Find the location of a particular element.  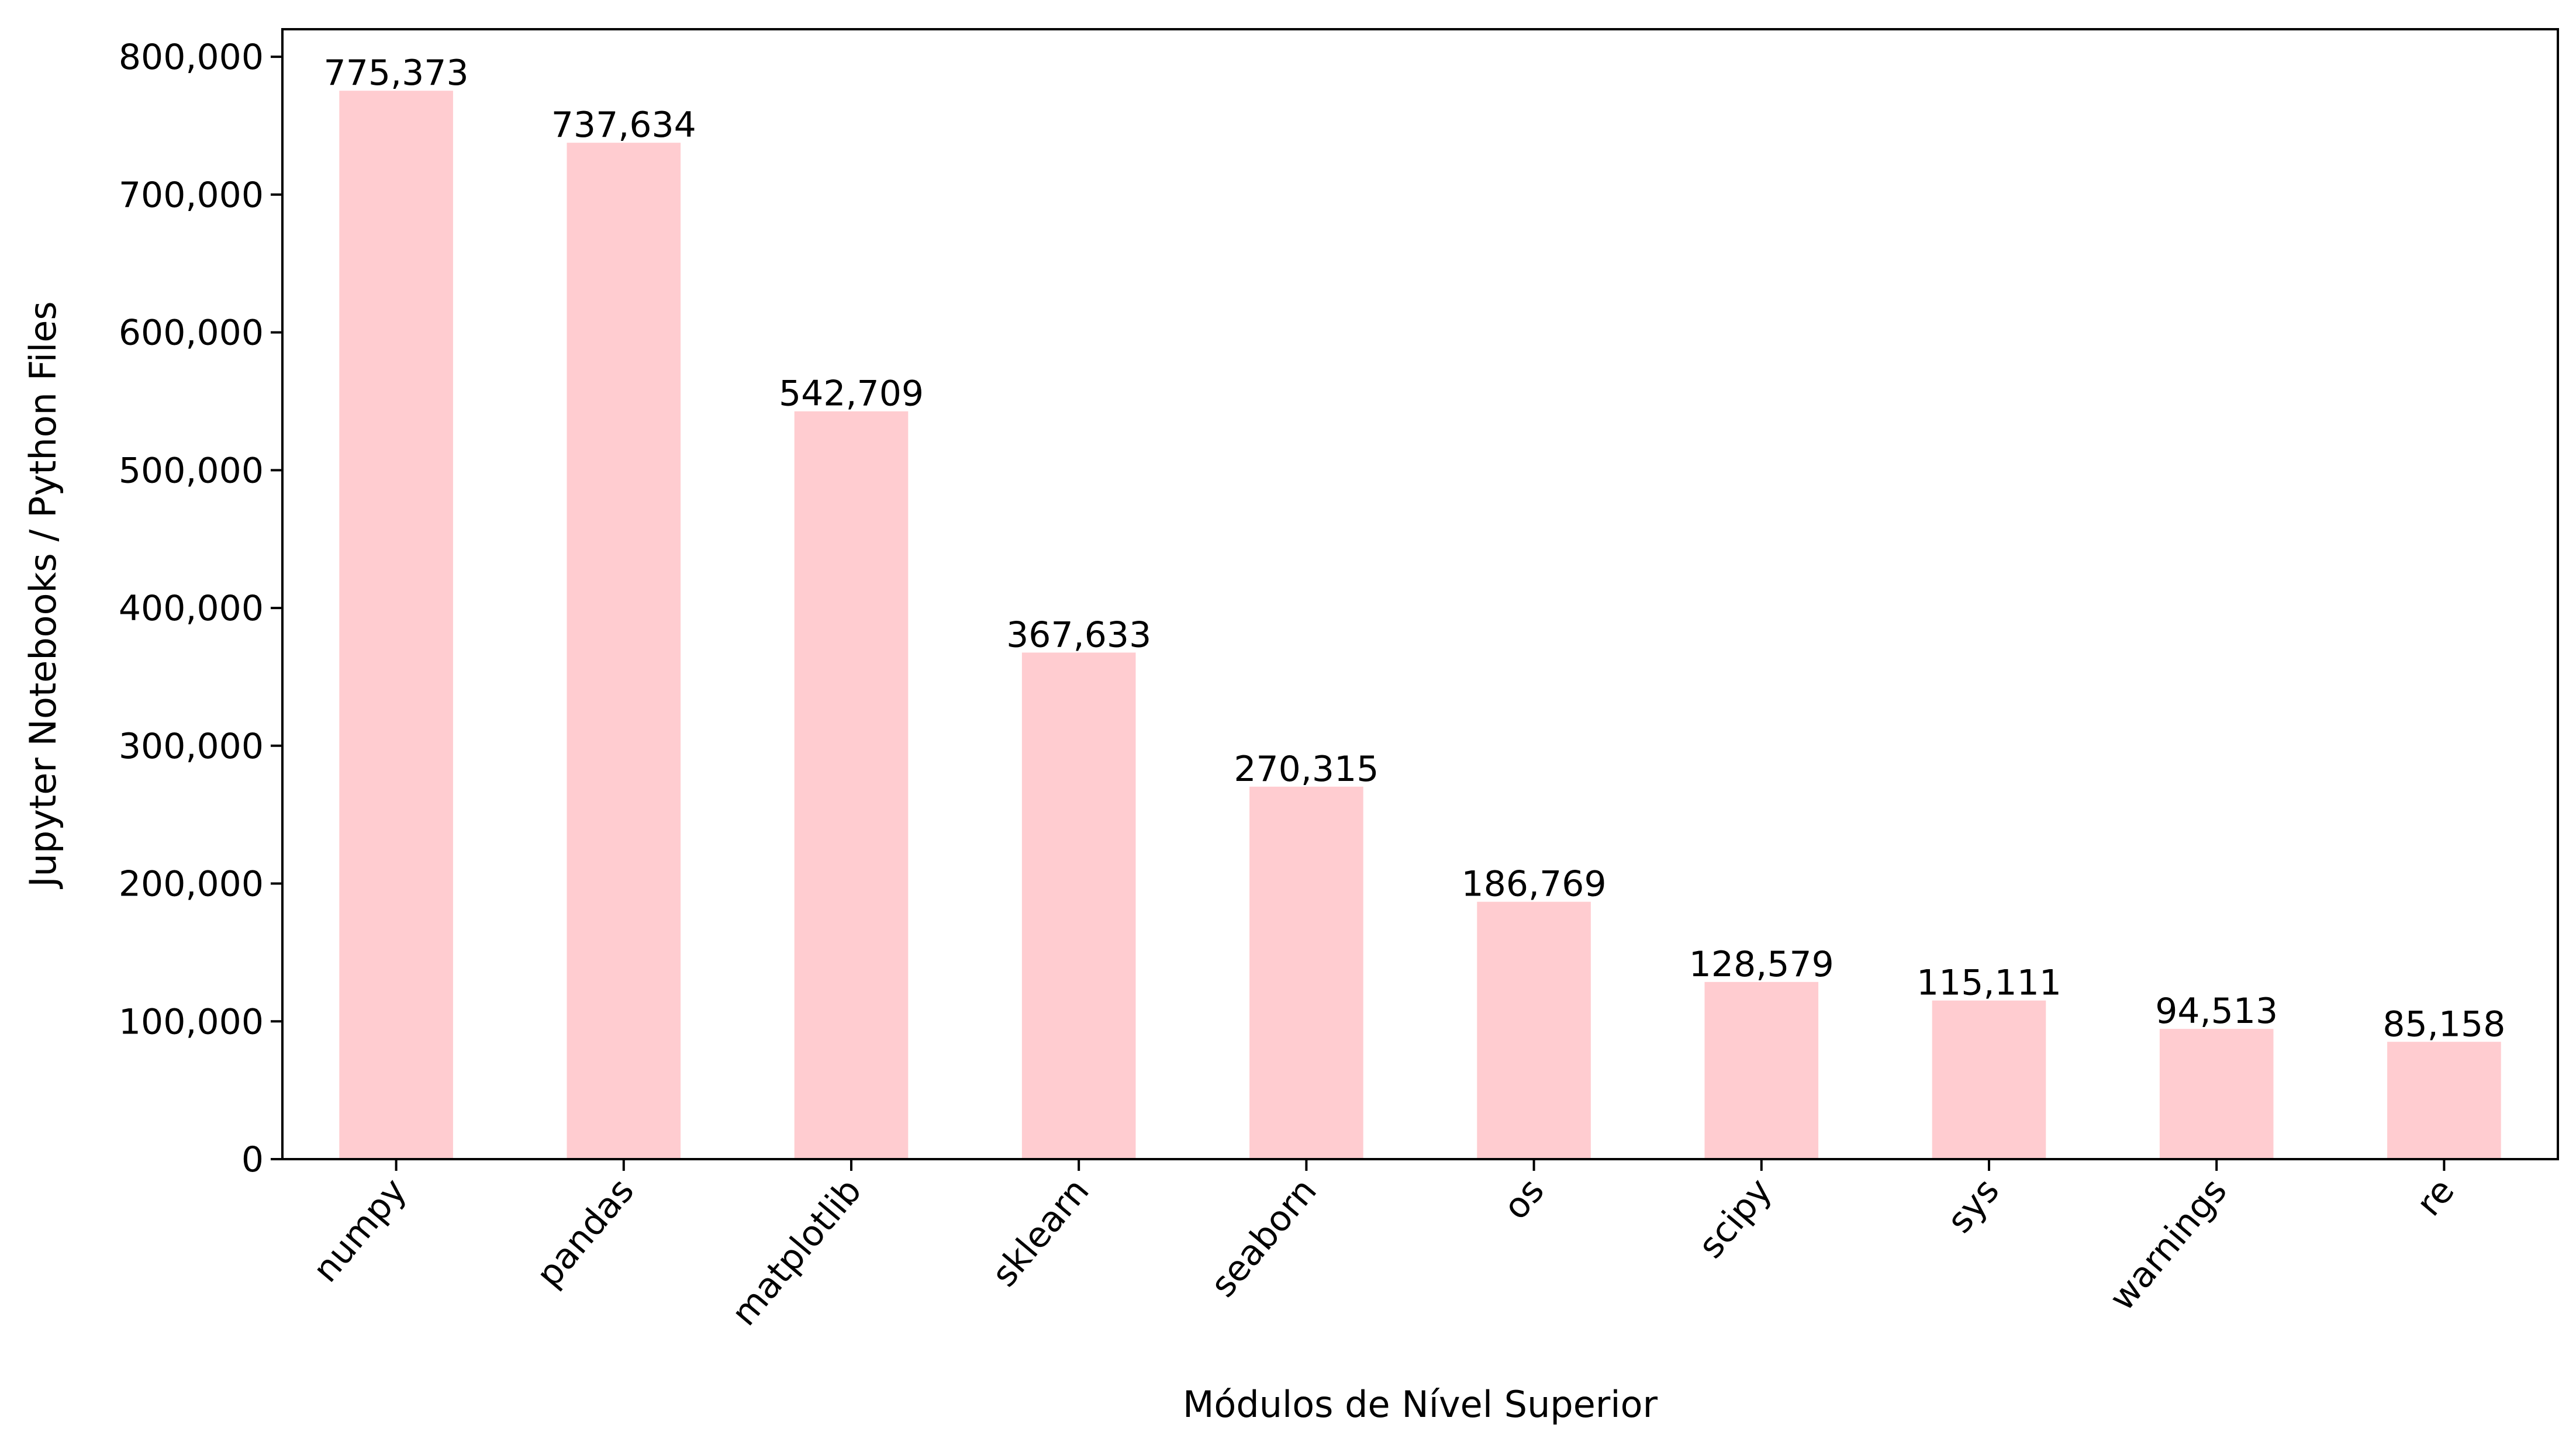

y-tick-label: 700,000 is located at coordinates (192, 196).